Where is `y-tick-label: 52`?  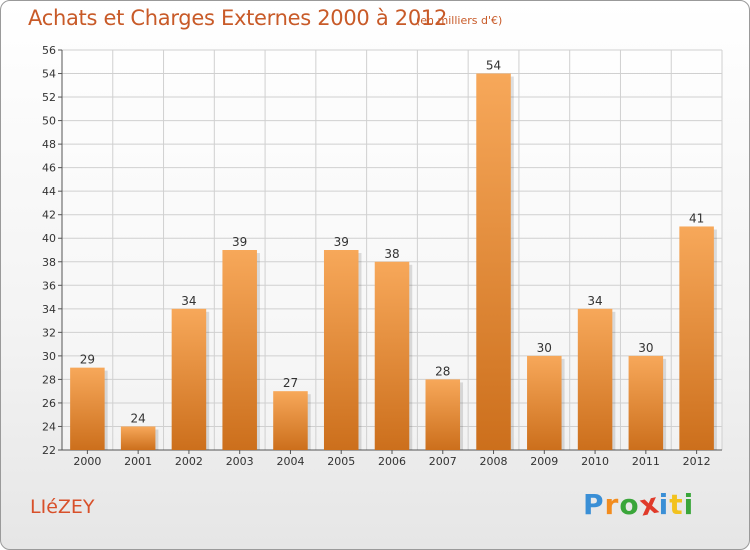
y-tick-label: 52 is located at coordinates (49, 97).